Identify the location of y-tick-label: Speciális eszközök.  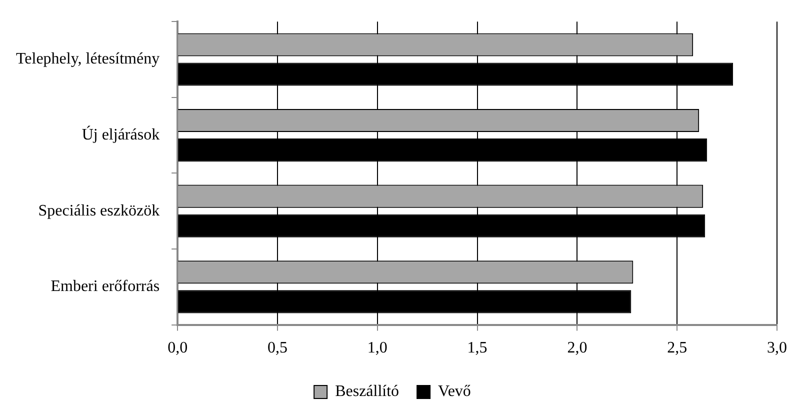
(99, 211).